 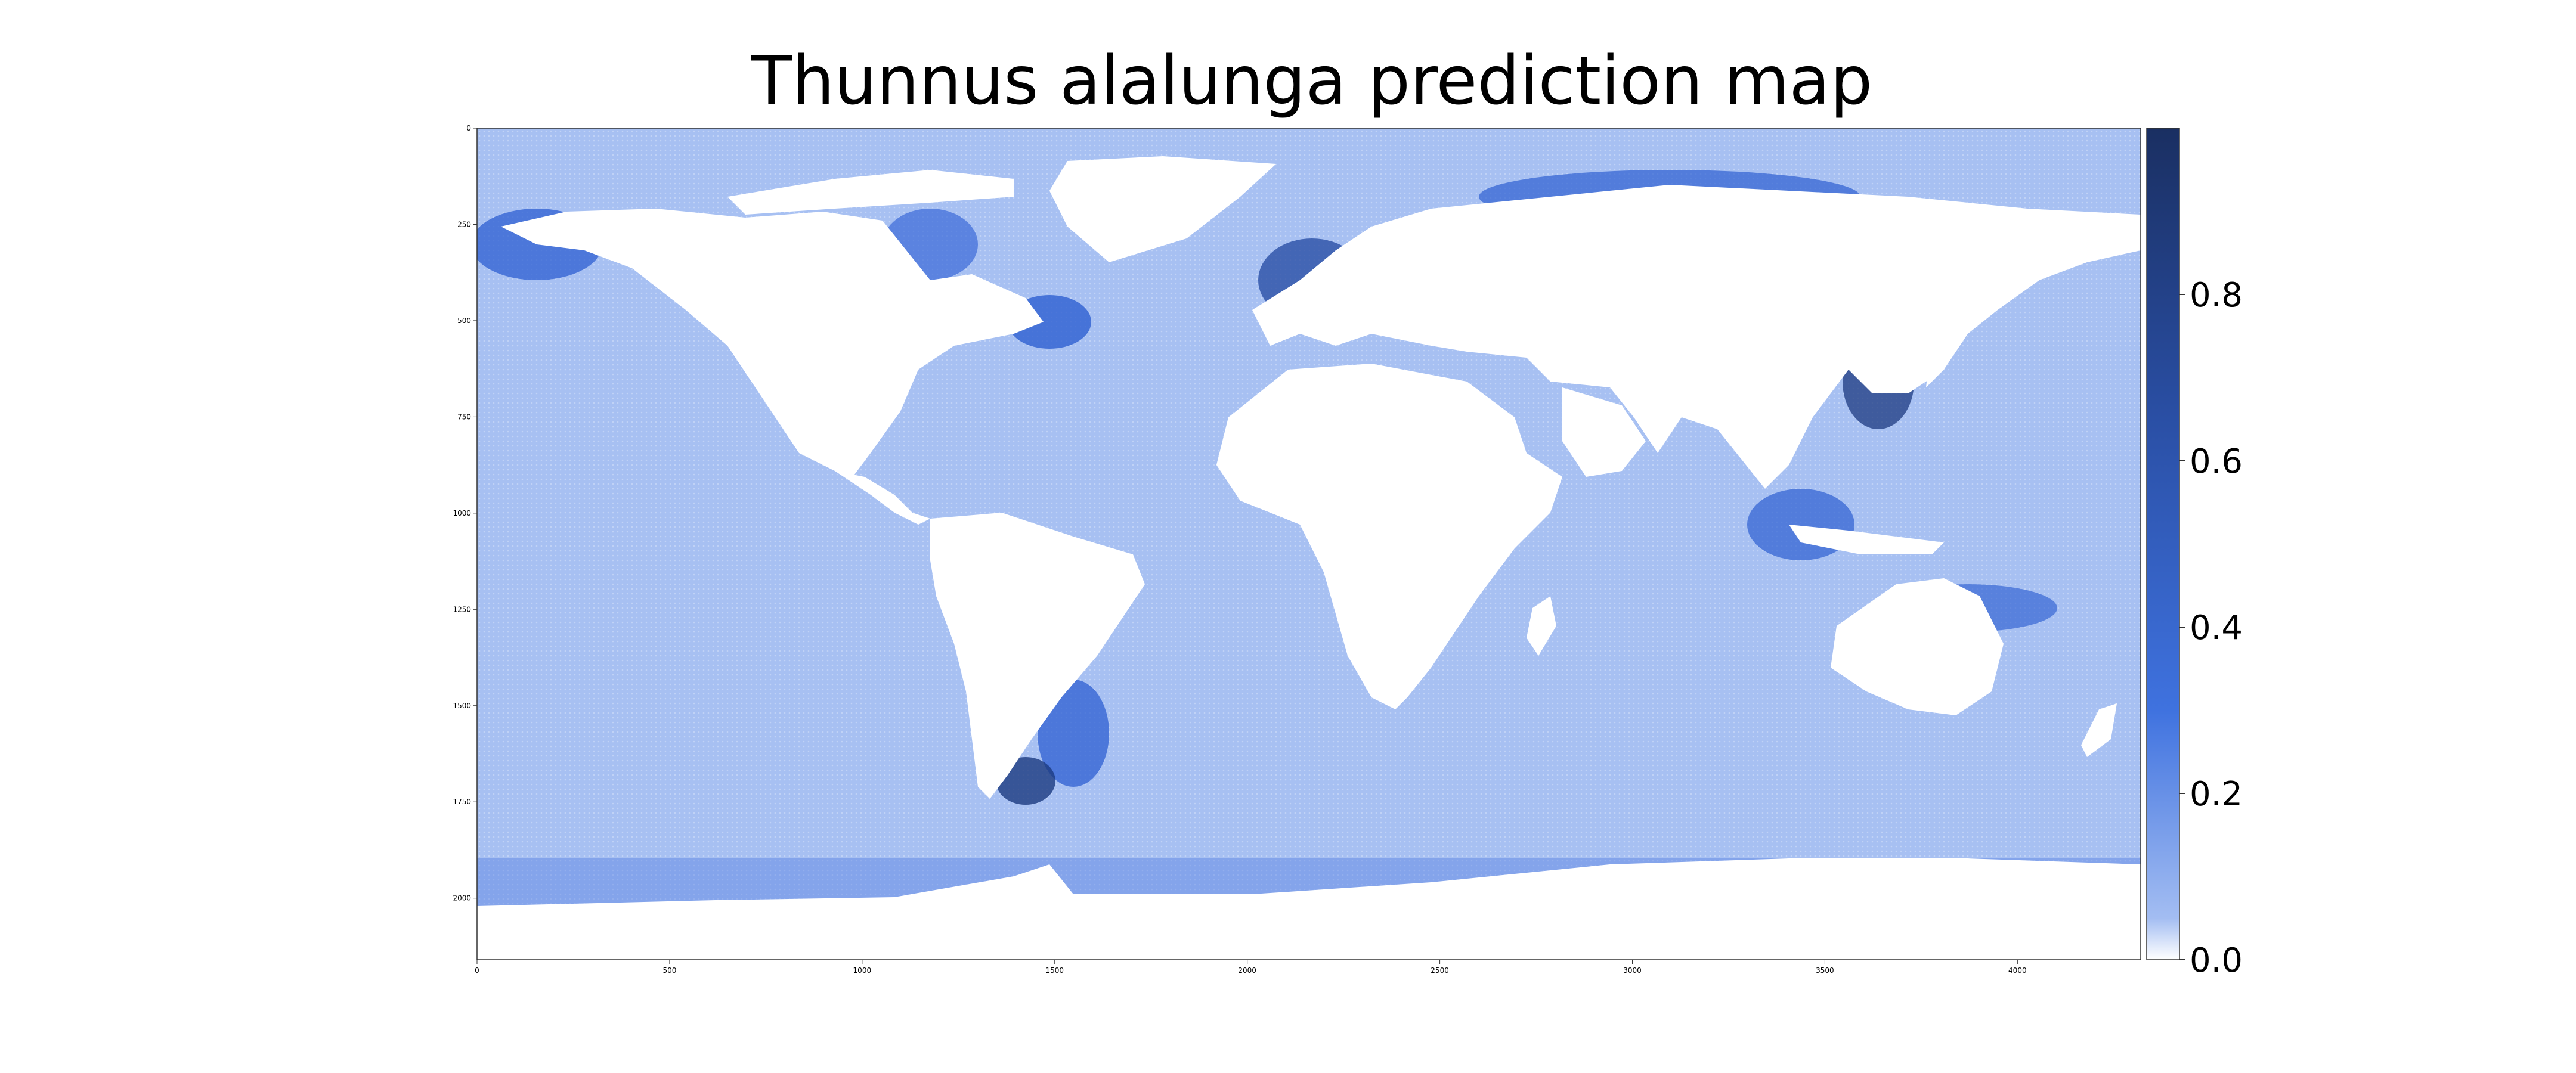 What do you see at coordinates (2018, 970) in the screenshot?
I see `x-tick-label: 4000` at bounding box center [2018, 970].